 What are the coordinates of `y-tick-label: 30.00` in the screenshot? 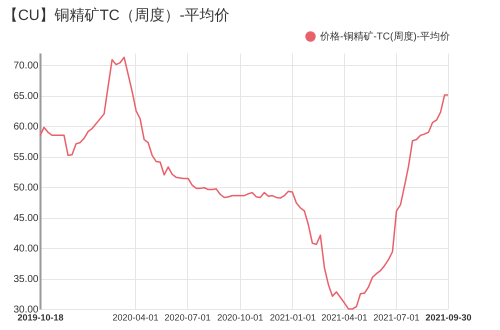 It's located at (26, 310).